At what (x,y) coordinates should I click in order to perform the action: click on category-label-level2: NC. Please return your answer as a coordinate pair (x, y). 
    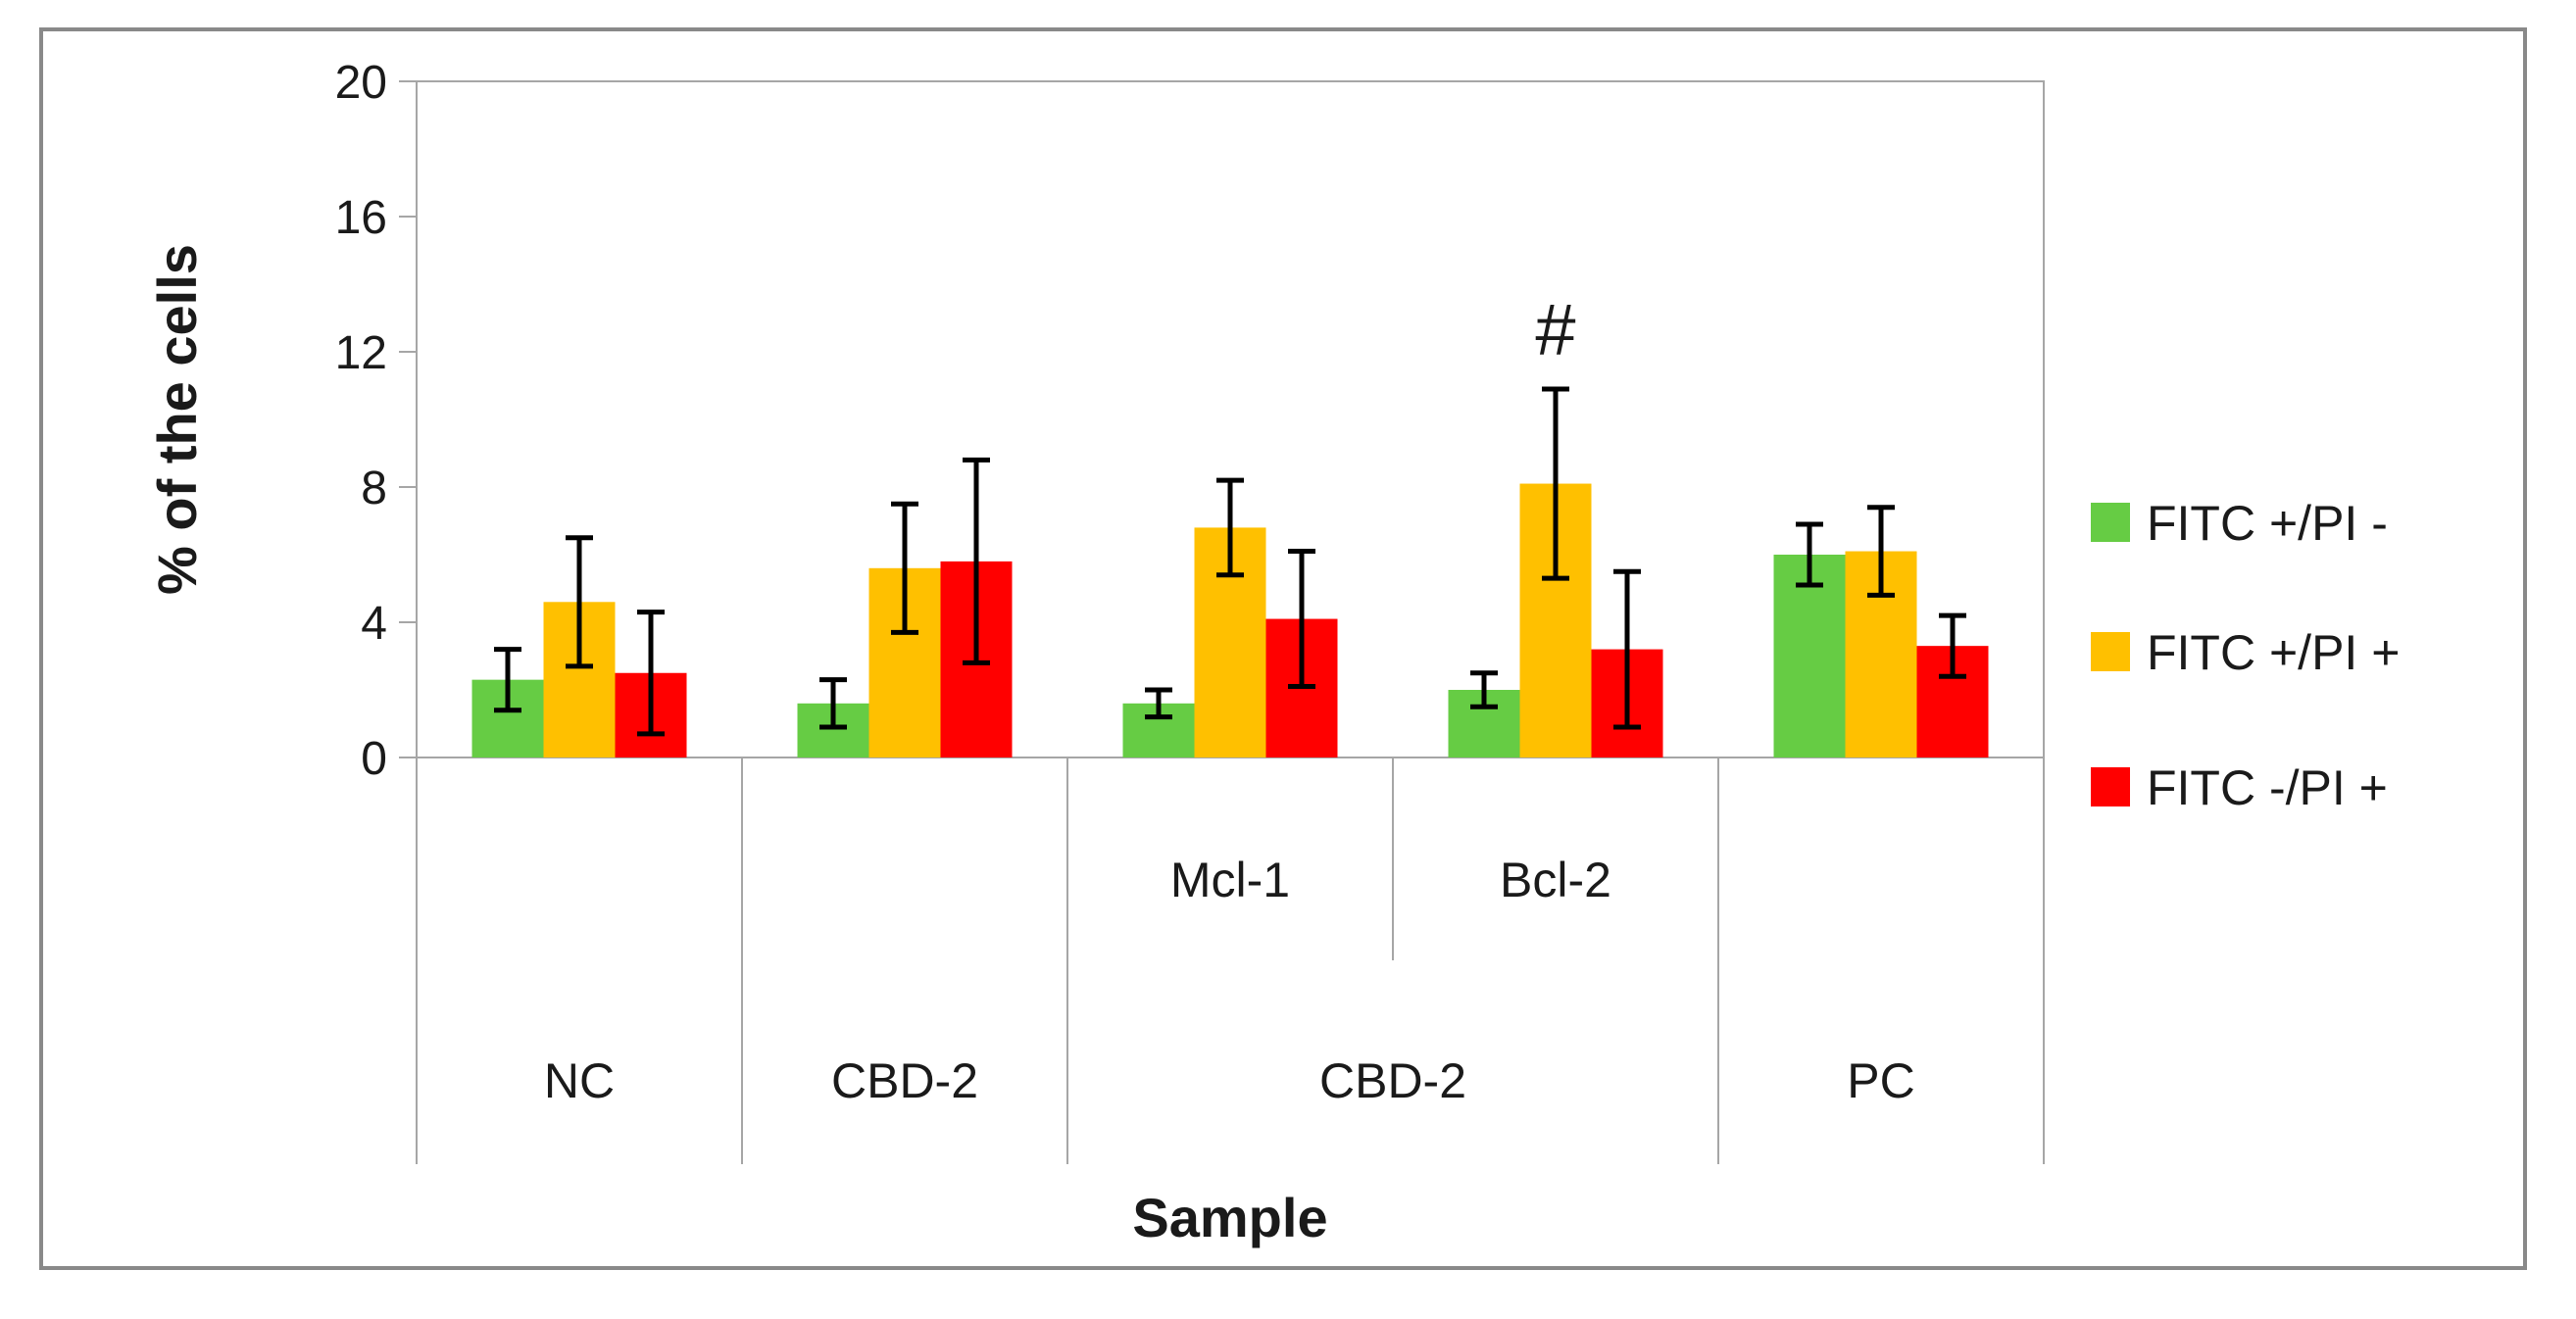
    Looking at the image, I should click on (579, 1080).